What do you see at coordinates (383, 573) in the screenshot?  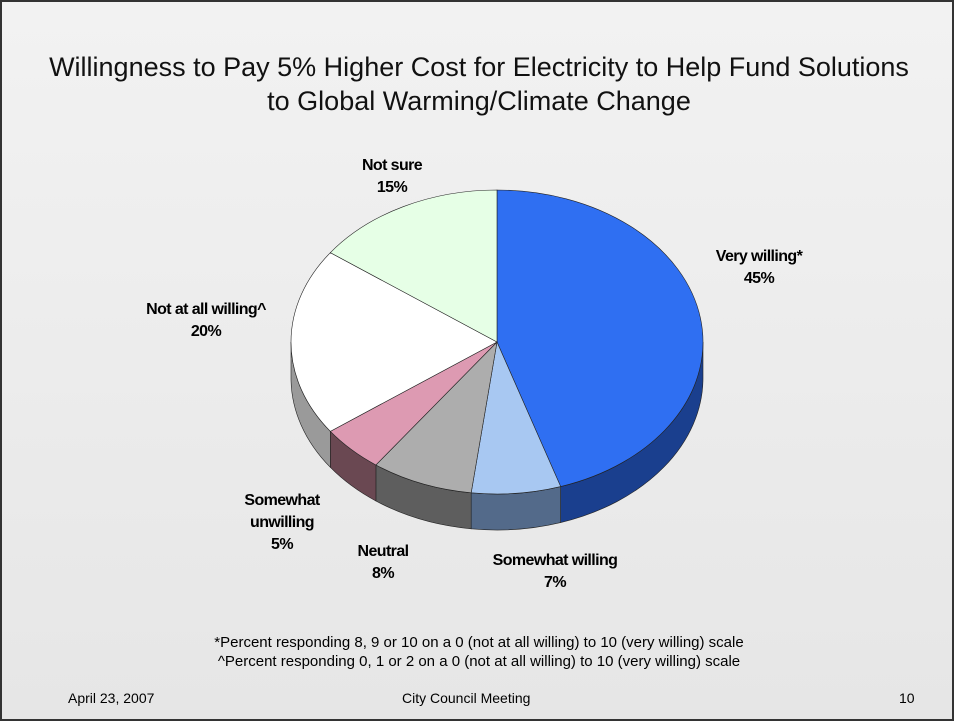 I see `value-label: 8%` at bounding box center [383, 573].